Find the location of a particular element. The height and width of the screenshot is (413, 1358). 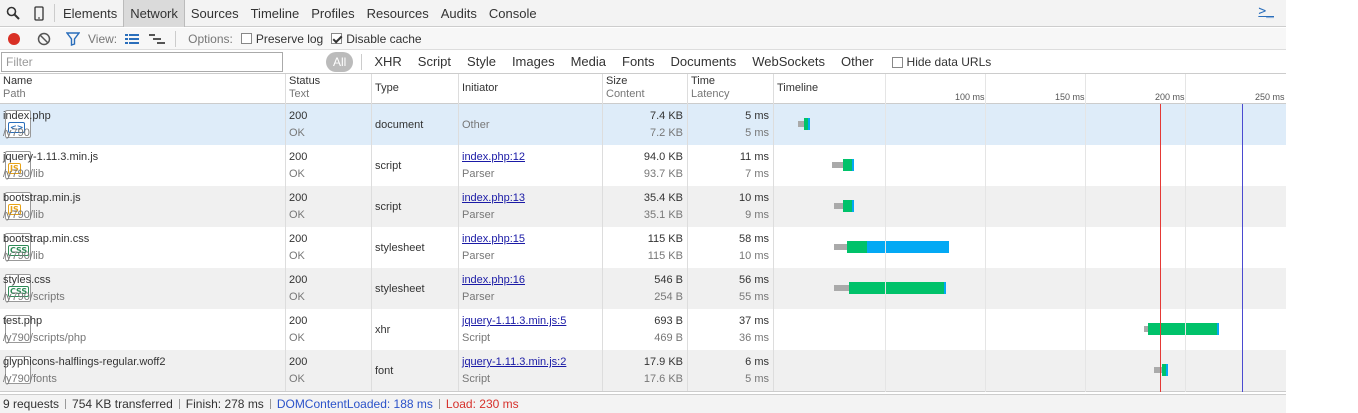

content-size: 93.7 KB is located at coordinates (663, 174).